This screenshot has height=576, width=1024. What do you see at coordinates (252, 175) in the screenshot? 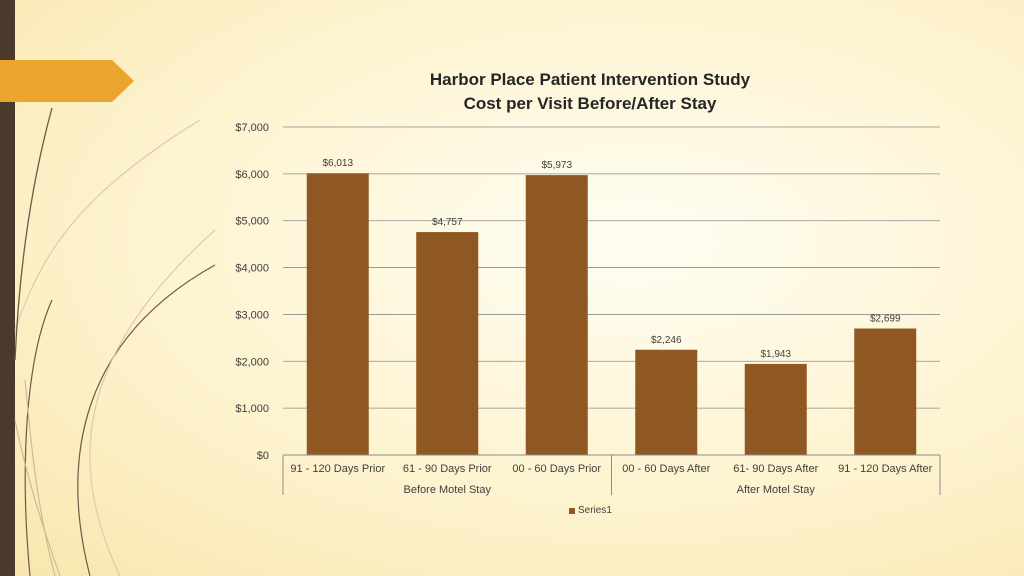
I see `y-tick-label: $6,000` at bounding box center [252, 175].